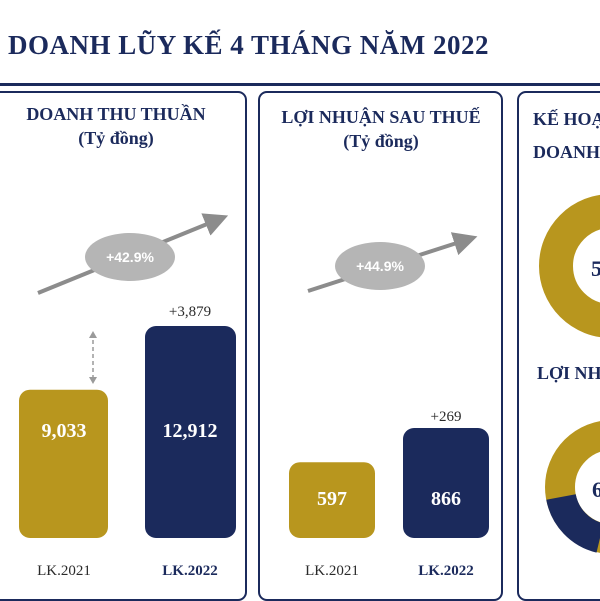 The width and height of the screenshot is (600, 601). What do you see at coordinates (446, 417) in the screenshot?
I see `profit-difference-label: +269` at bounding box center [446, 417].